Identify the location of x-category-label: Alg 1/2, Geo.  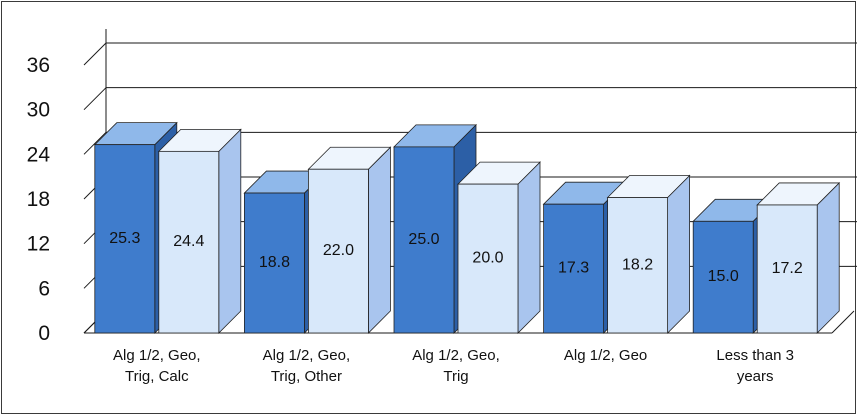
(605, 355).